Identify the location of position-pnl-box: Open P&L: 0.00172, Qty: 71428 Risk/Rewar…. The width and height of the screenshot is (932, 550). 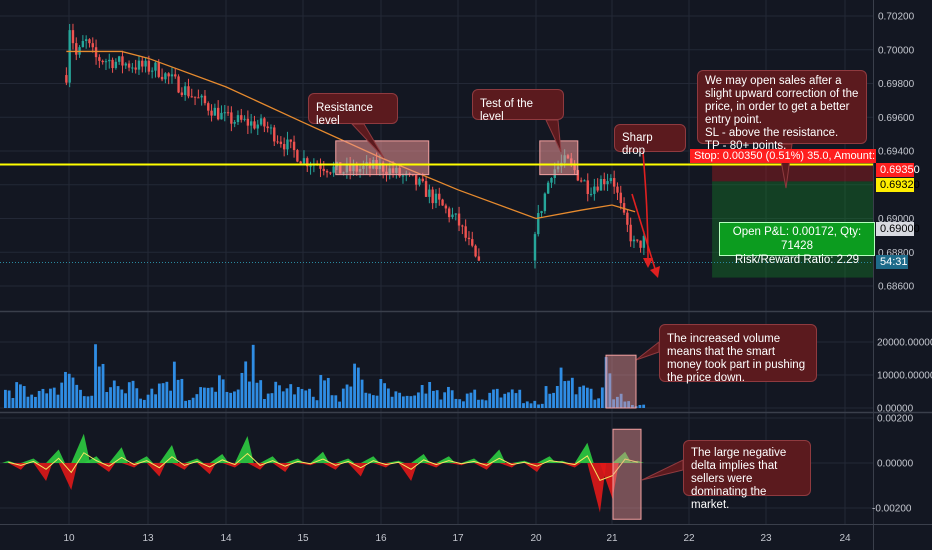
(797, 244).